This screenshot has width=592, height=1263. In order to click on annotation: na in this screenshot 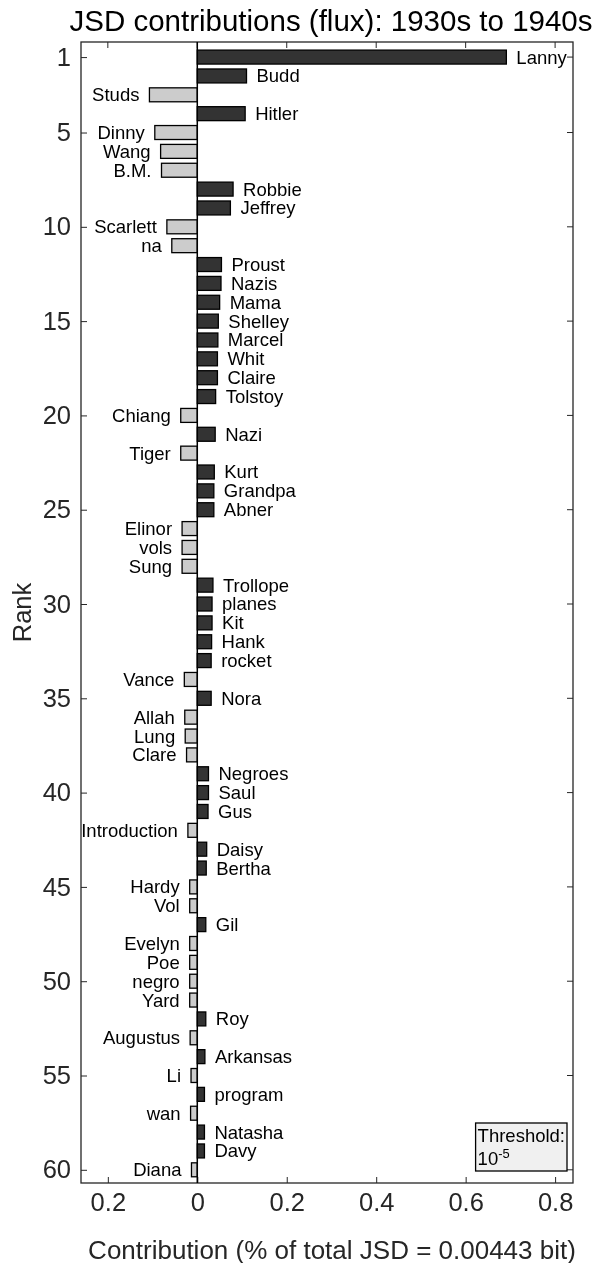, I will do `click(152, 246)`.